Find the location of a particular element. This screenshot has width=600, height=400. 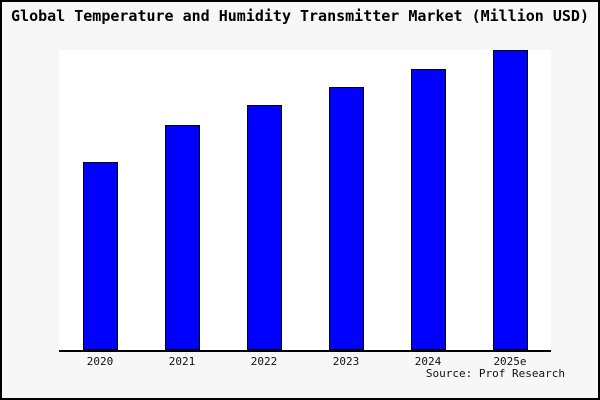

bar-2020 is located at coordinates (100, 256).